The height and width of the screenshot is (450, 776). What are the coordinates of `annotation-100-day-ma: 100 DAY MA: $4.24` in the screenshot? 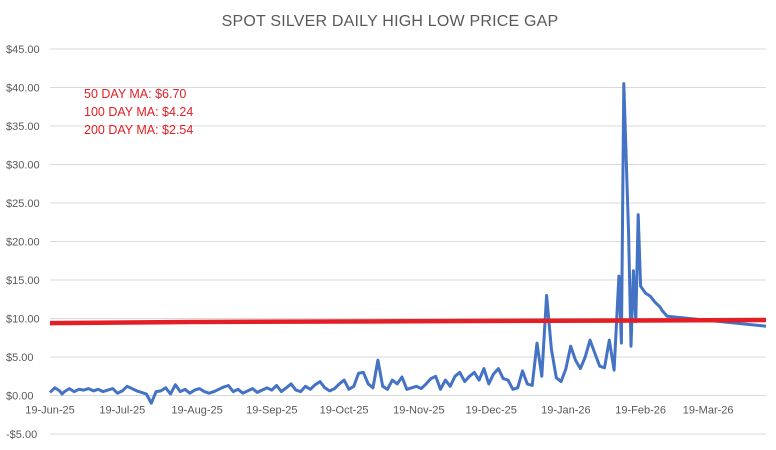 It's located at (138, 112).